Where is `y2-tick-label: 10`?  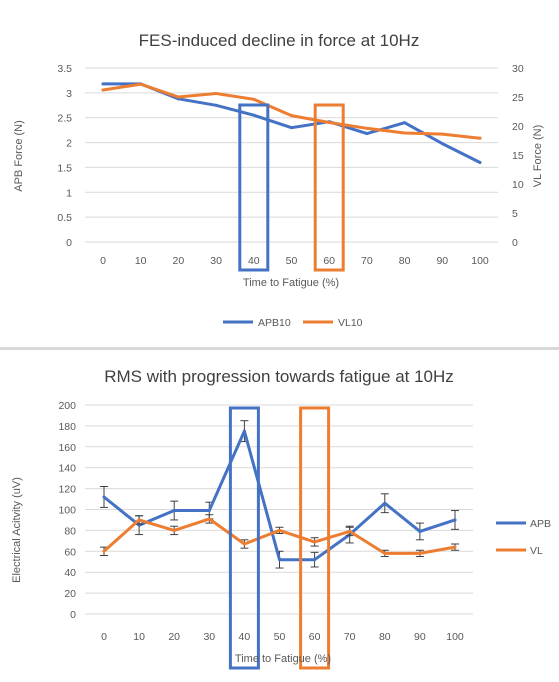
y2-tick-label: 10 is located at coordinates (518, 185).